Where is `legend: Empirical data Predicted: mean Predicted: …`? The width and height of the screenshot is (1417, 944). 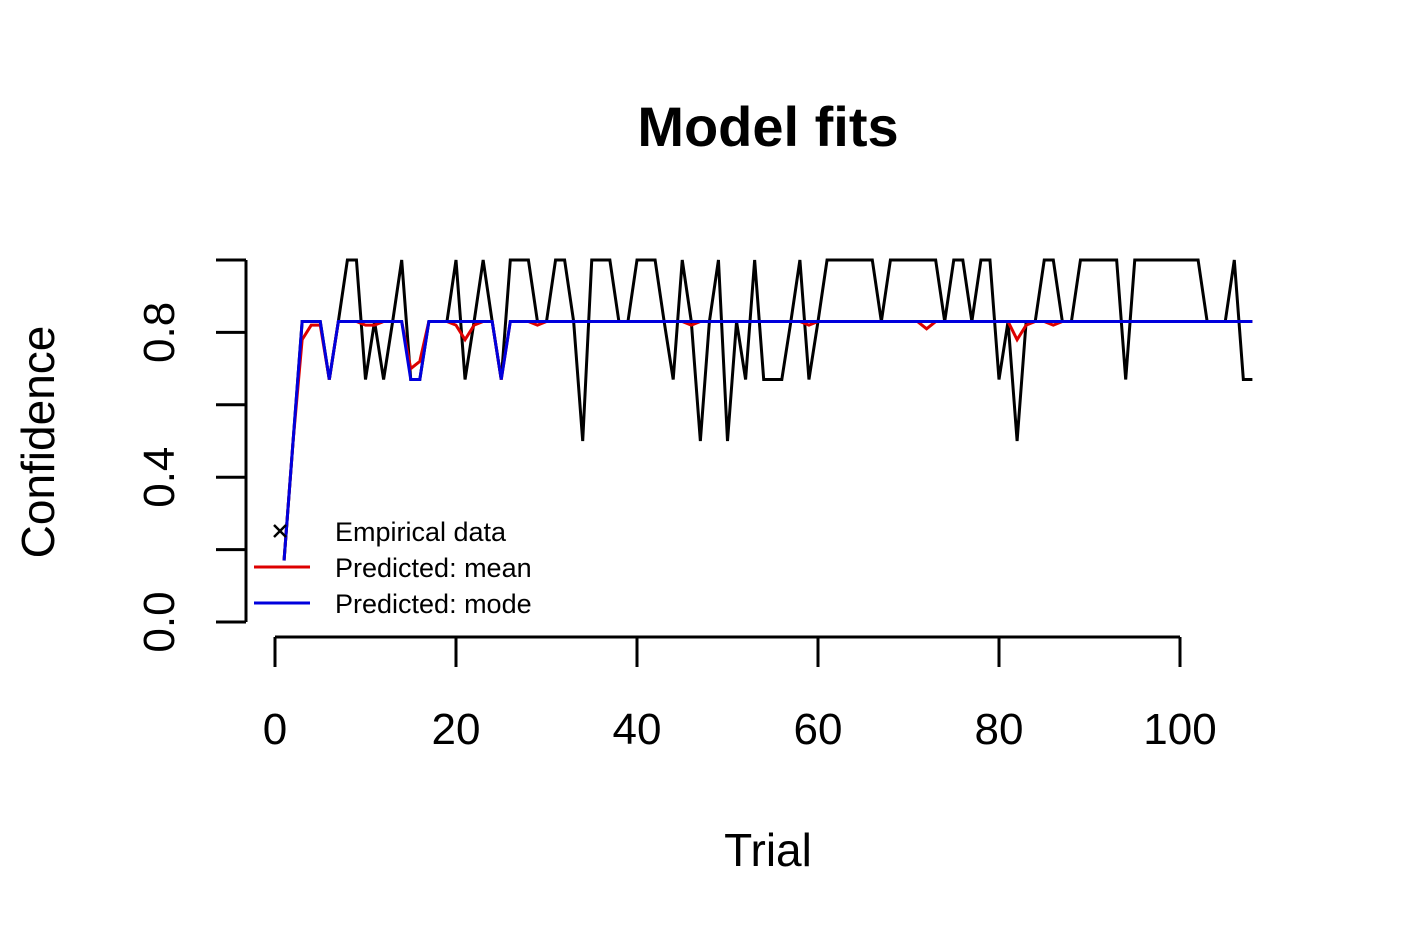
legend: Empirical data Predicted: mean Predicted: … is located at coordinates (393, 568).